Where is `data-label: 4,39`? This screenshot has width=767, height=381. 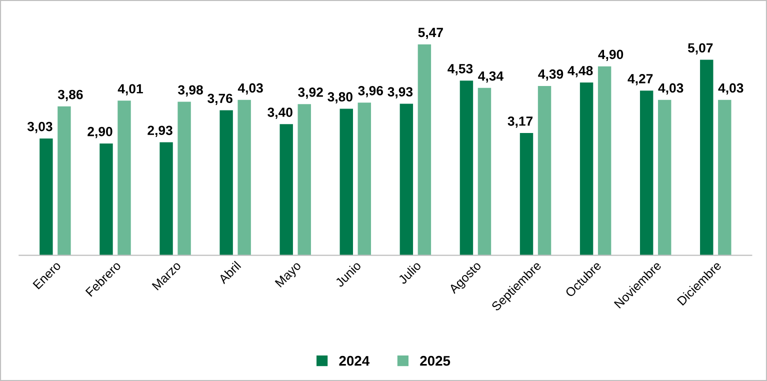 data-label: 4,39 is located at coordinates (551, 75).